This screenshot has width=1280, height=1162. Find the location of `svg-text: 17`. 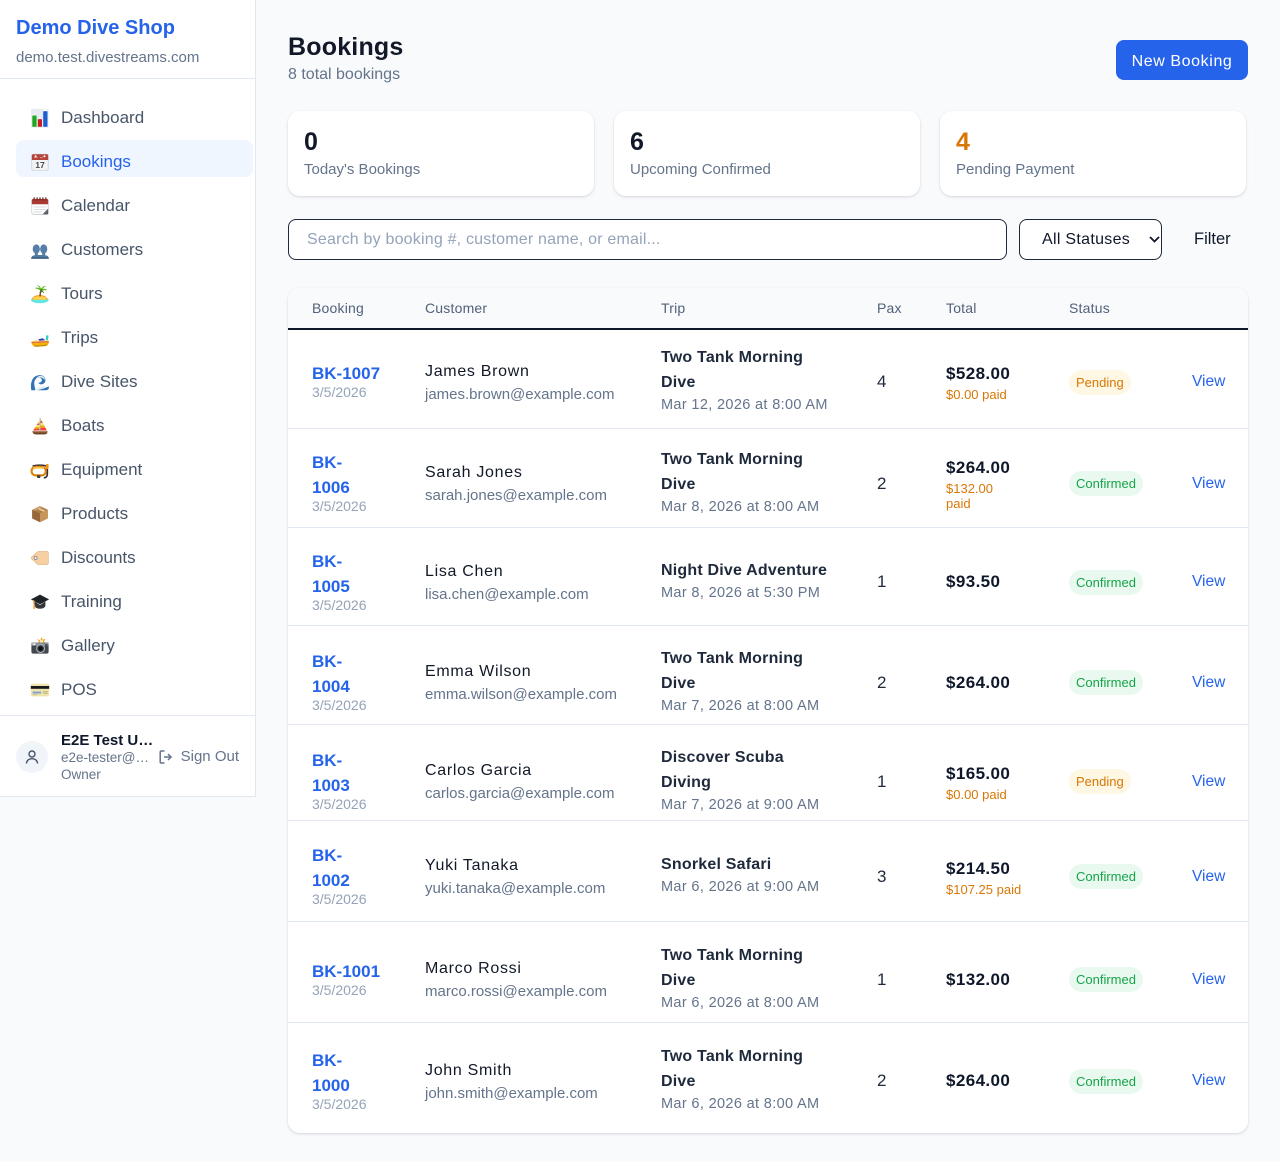

svg-text: 17 is located at coordinates (40, 165).